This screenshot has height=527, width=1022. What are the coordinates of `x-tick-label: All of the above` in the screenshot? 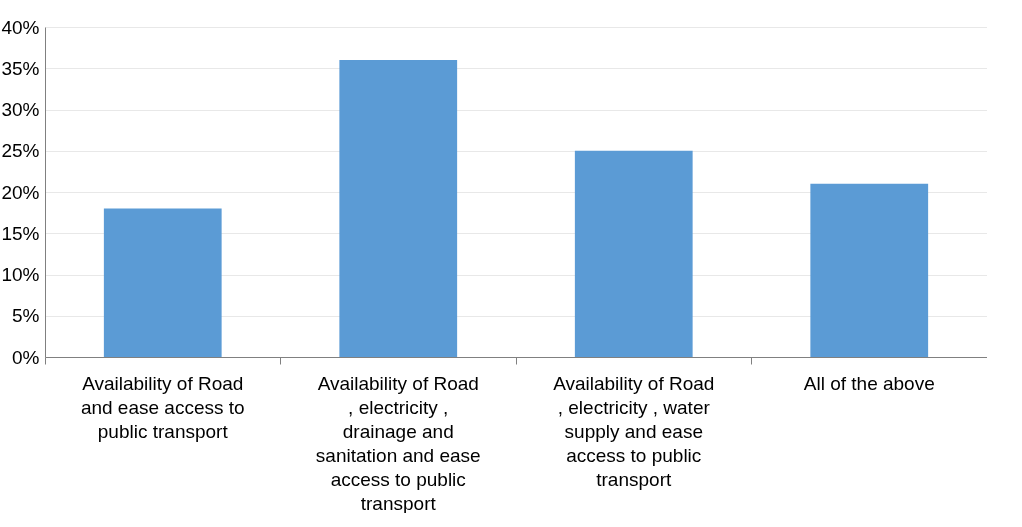 It's located at (869, 383).